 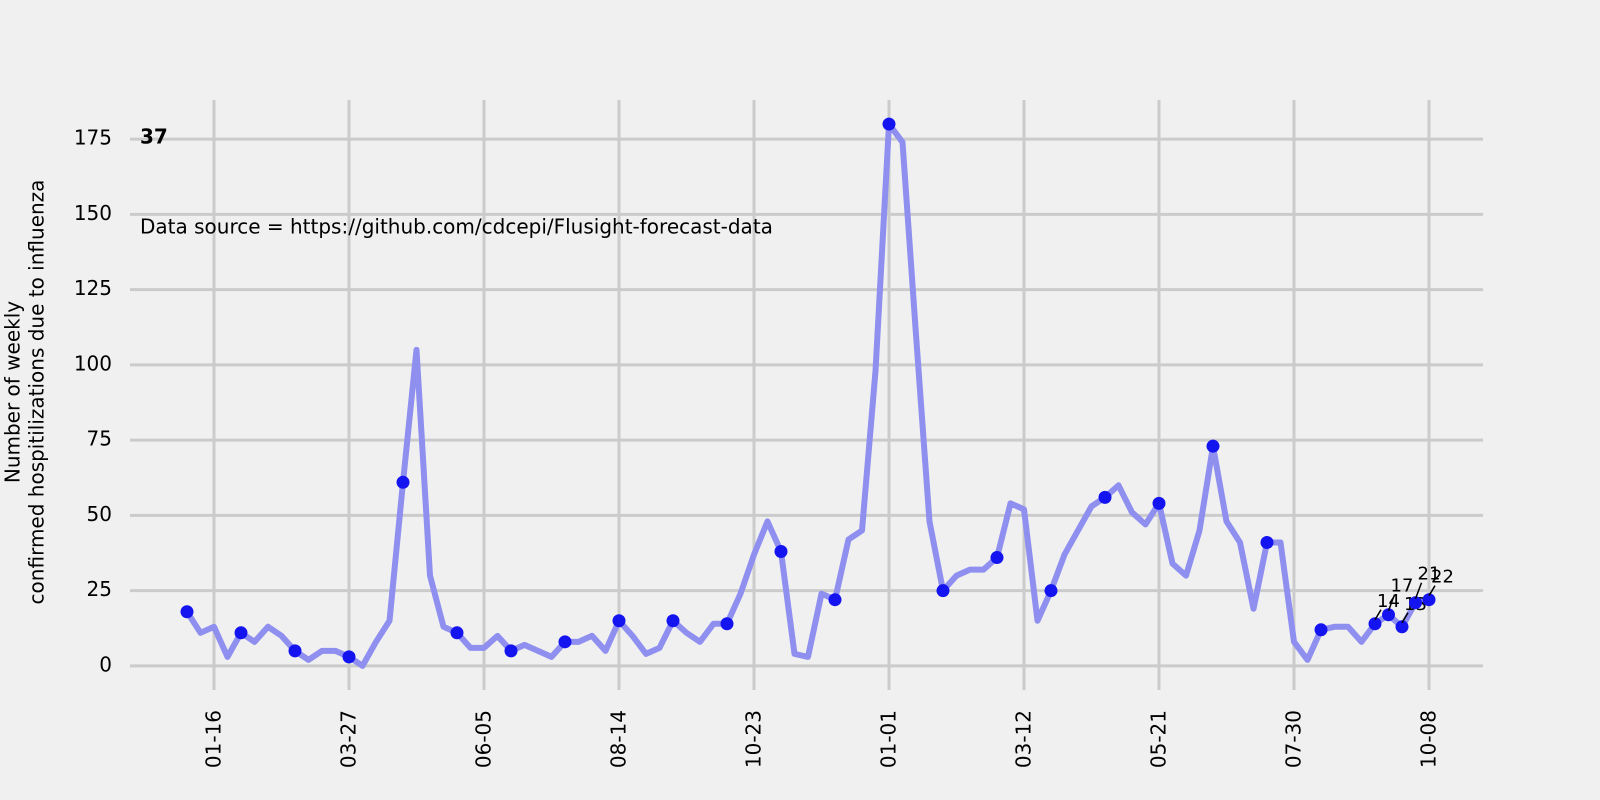 I want to click on data-label: 22, so click(x=1442, y=577).